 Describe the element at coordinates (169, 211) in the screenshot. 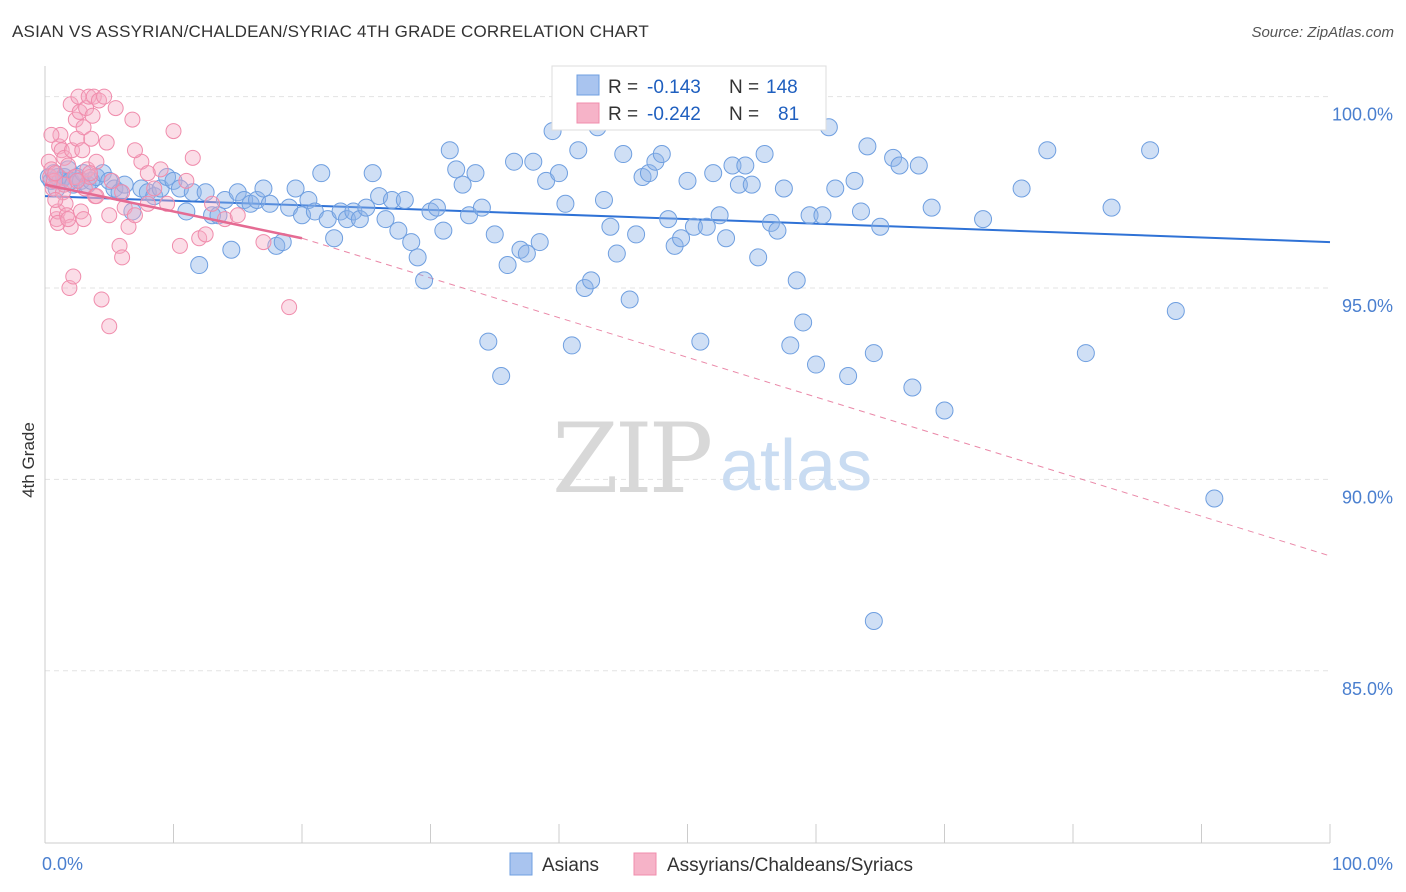

I see `series-assyrians` at that location.